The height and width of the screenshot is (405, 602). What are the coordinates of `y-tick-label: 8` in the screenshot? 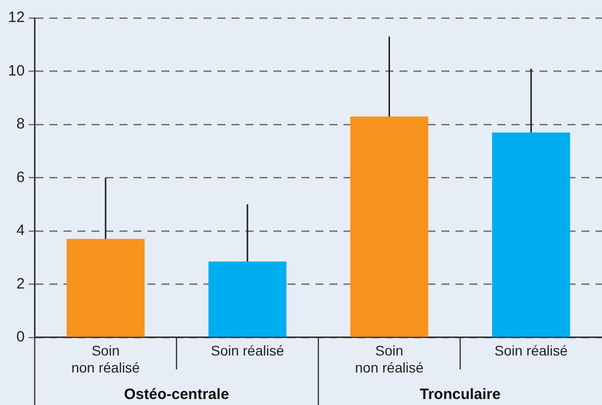 It's located at (20, 124).